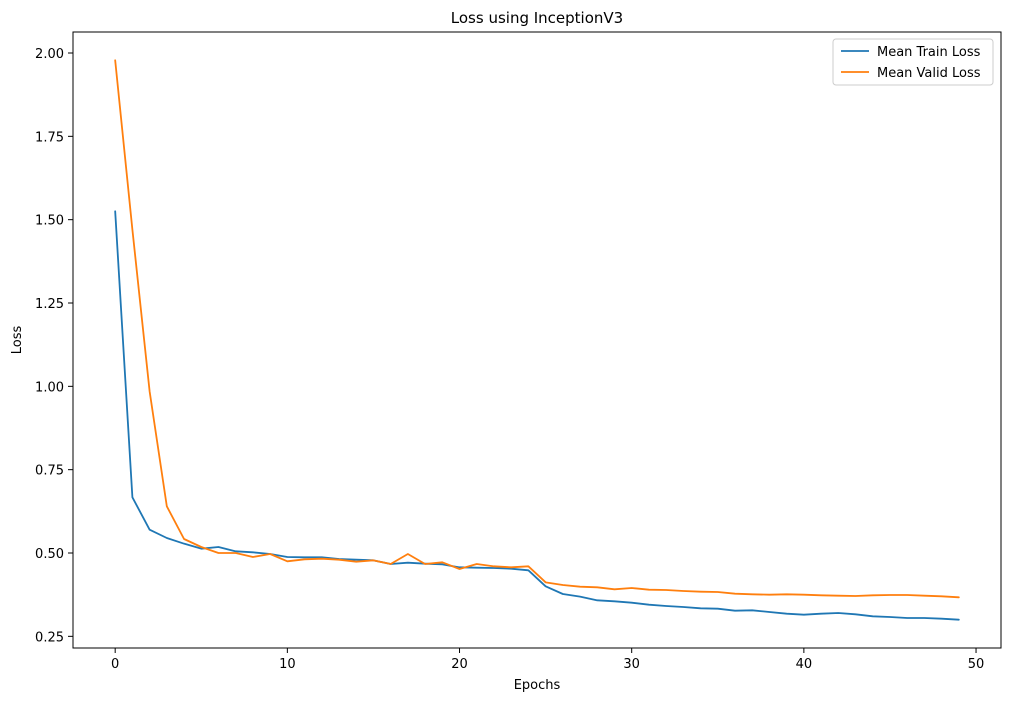 Image resolution: width=1010 pixels, height=701 pixels. I want to click on chart-title: Loss using InceptionV3, so click(537, 18).